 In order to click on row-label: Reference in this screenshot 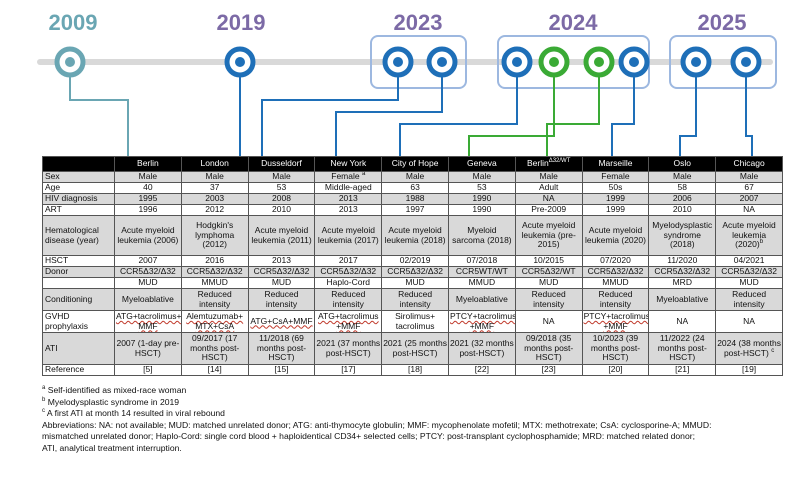, I will do `click(78, 370)`.